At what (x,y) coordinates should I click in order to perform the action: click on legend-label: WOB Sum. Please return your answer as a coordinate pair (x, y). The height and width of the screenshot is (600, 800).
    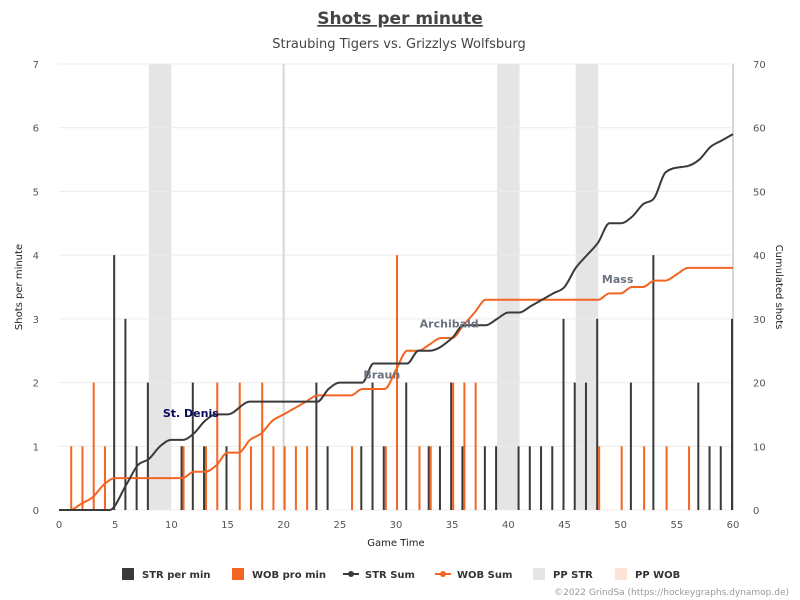
    Looking at the image, I should click on (484, 575).